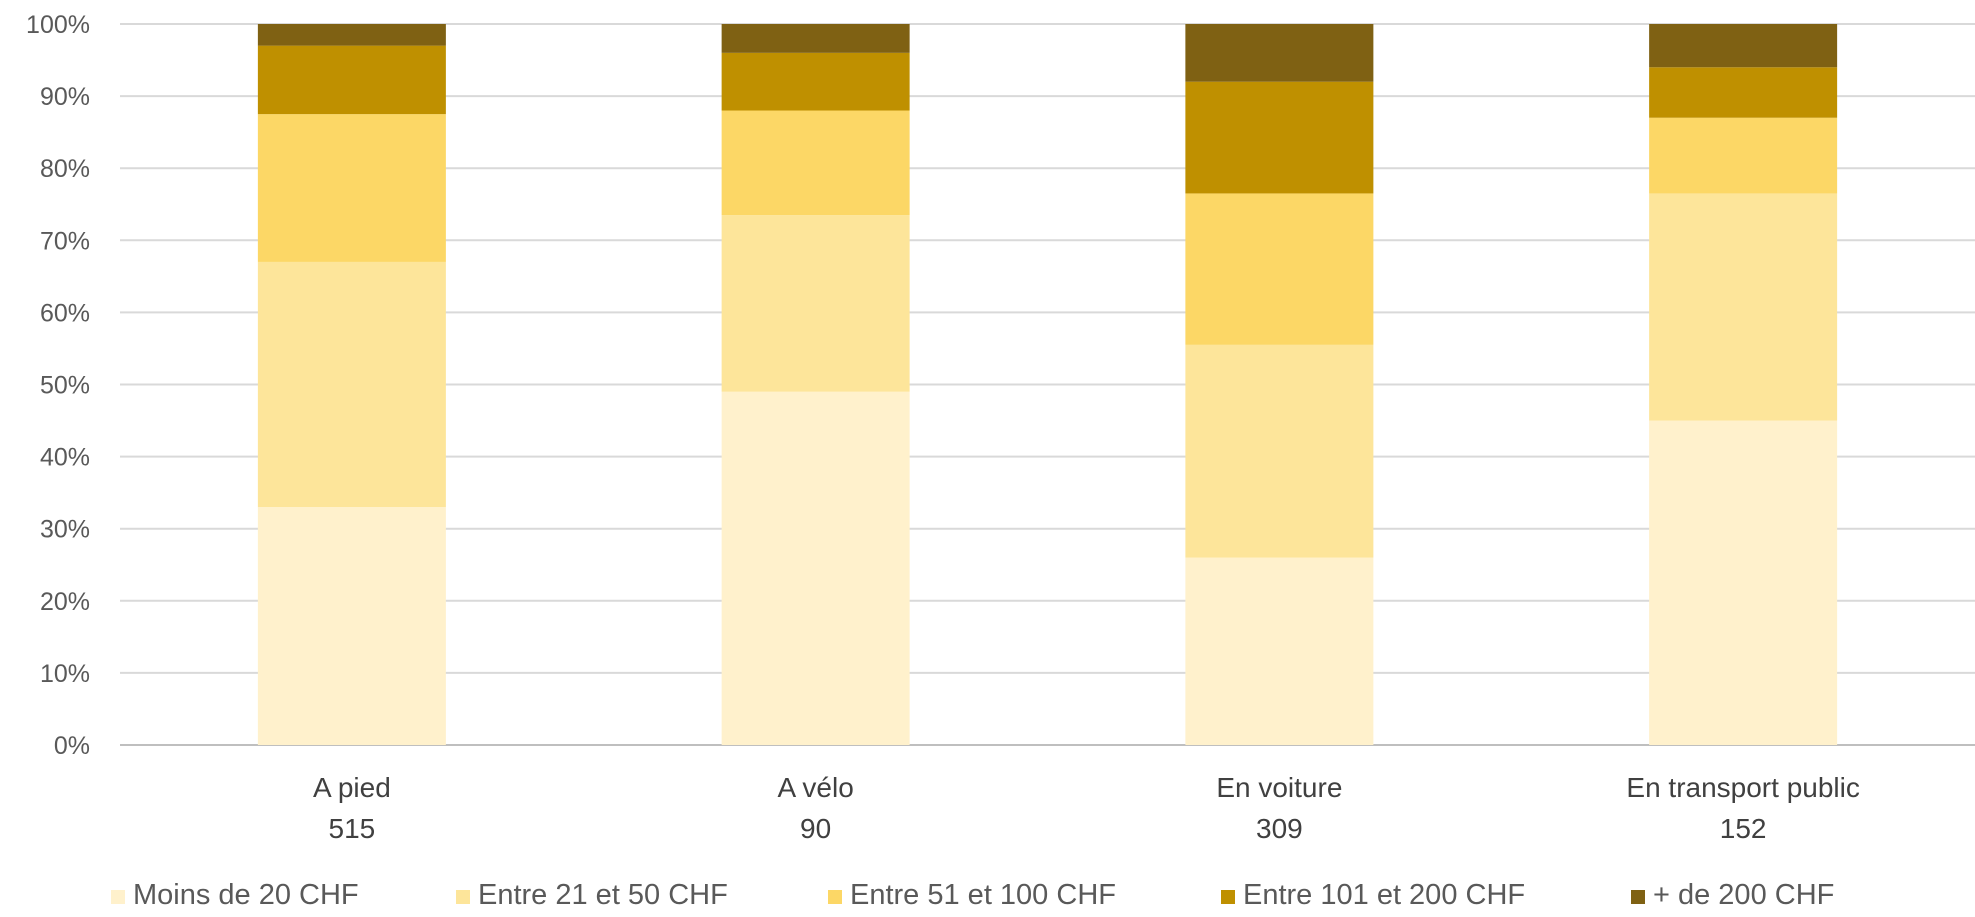  Describe the element at coordinates (352, 828) in the screenshot. I see `category-count-label: 515` at that location.